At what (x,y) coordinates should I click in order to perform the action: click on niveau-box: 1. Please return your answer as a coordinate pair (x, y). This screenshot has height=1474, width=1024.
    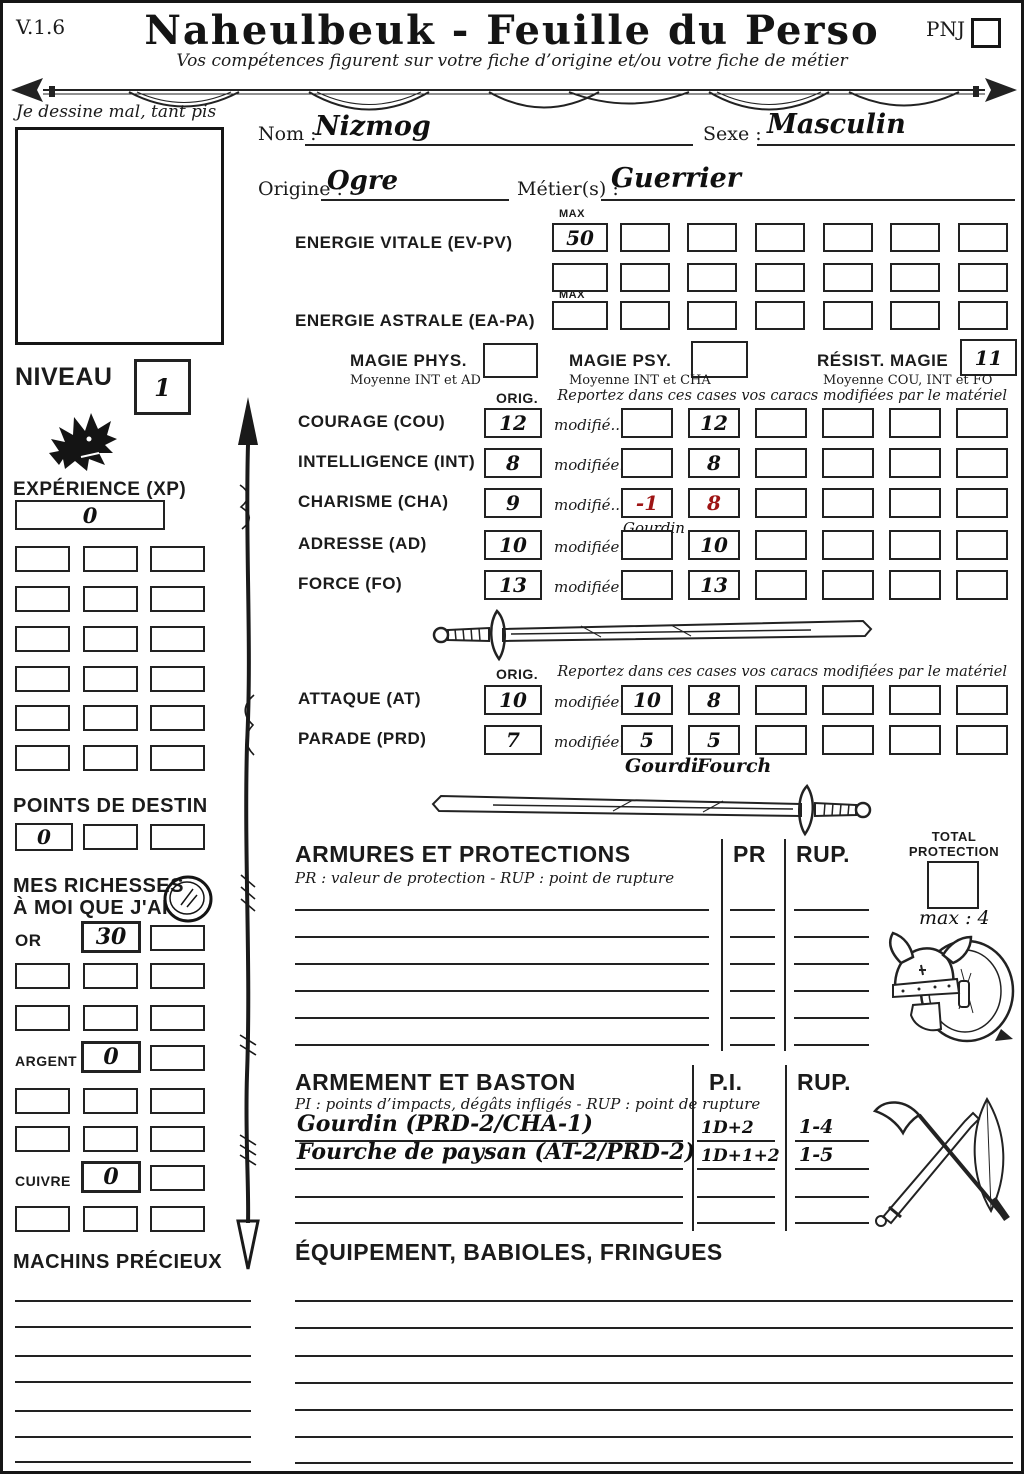
    Looking at the image, I should click on (162, 387).